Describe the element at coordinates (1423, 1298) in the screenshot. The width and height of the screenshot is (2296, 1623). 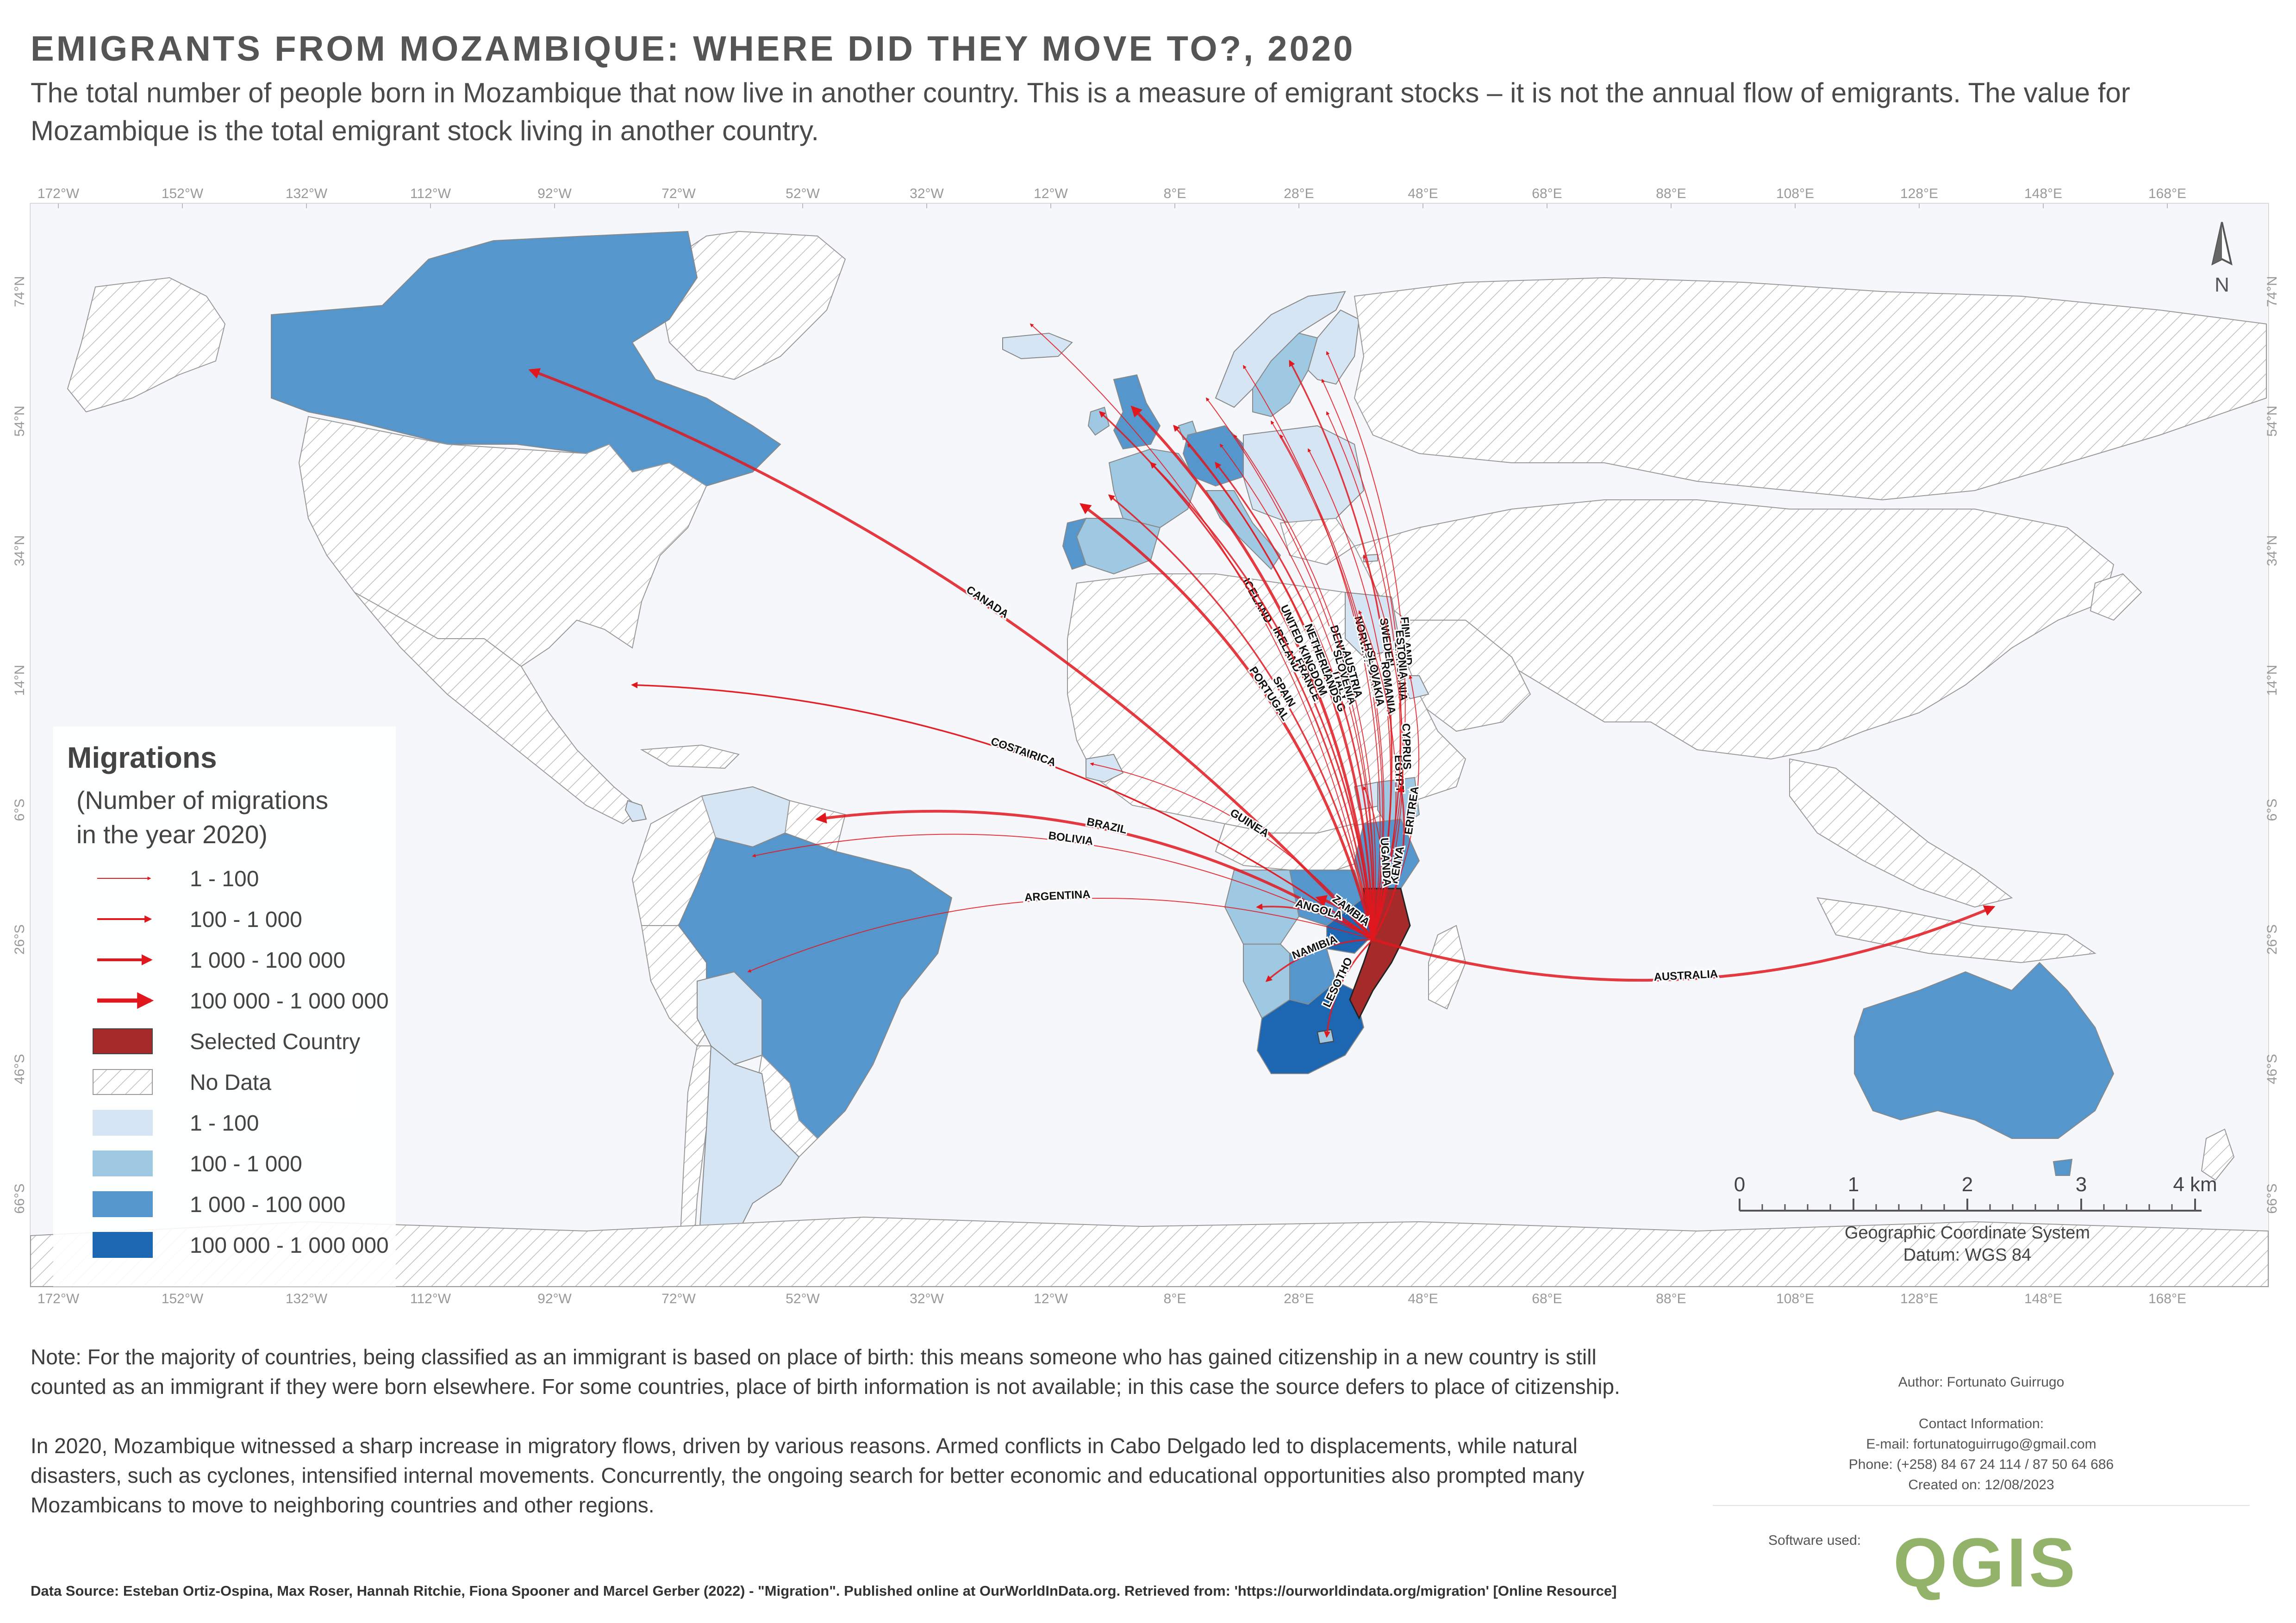
I see `lon-label-bottom: 48°E` at that location.